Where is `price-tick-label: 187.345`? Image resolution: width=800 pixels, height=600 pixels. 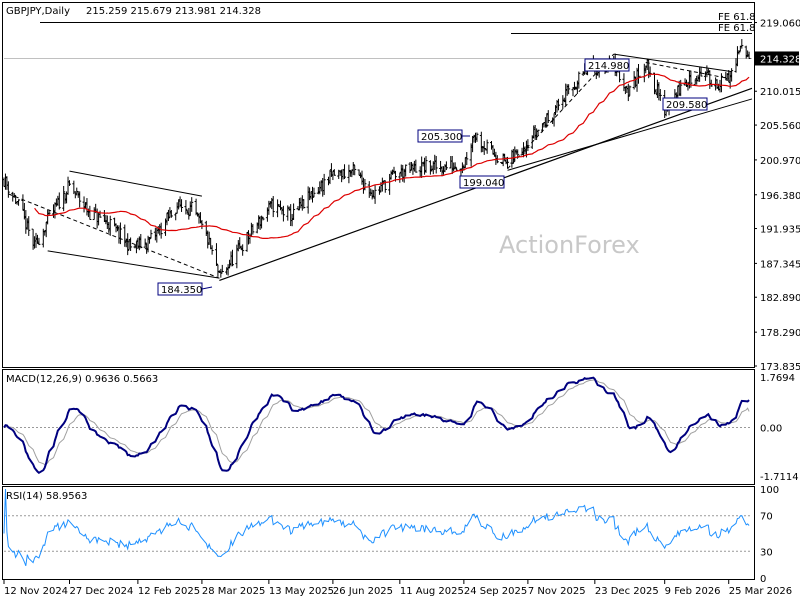 price-tick-label: 187.345 is located at coordinates (780, 264).